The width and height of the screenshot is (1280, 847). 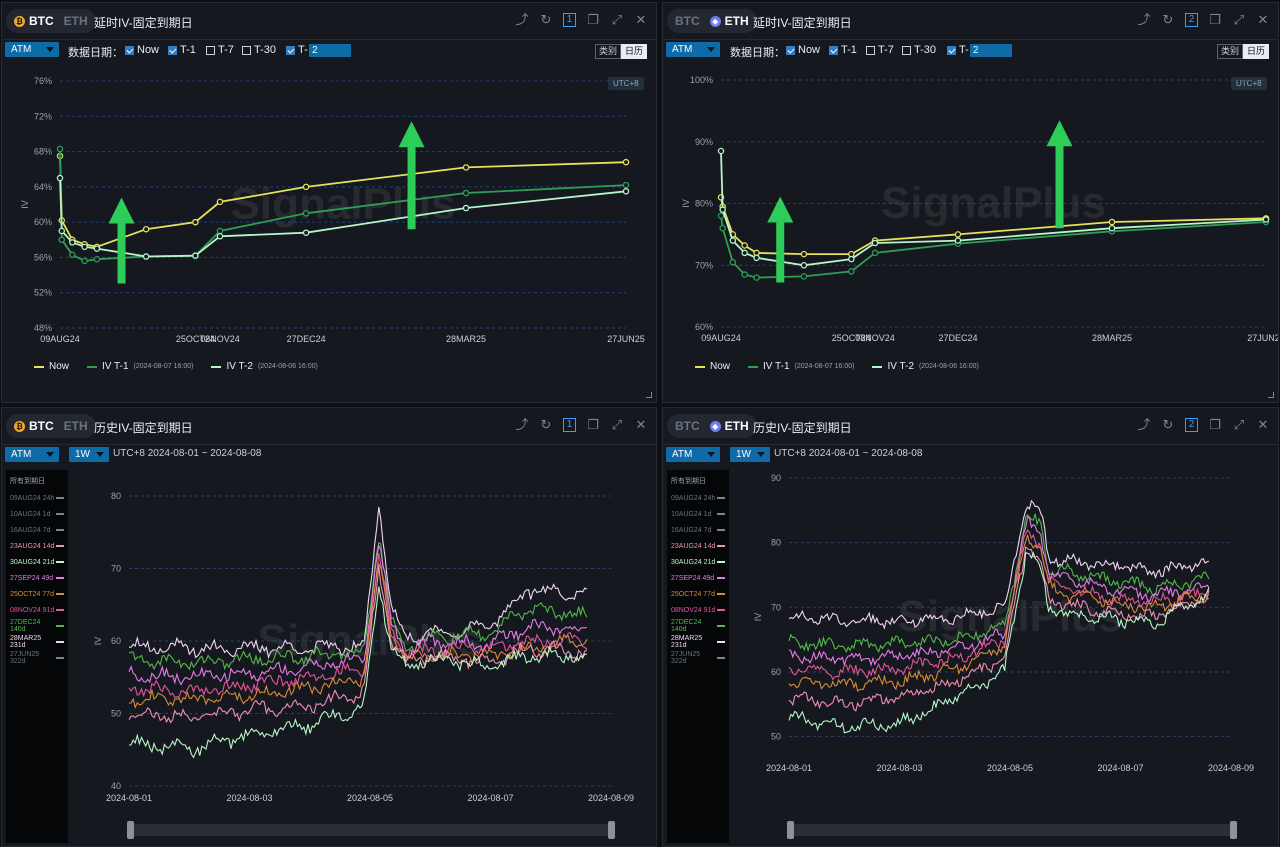 I want to click on legend-label: IV T-1, so click(x=776, y=366).